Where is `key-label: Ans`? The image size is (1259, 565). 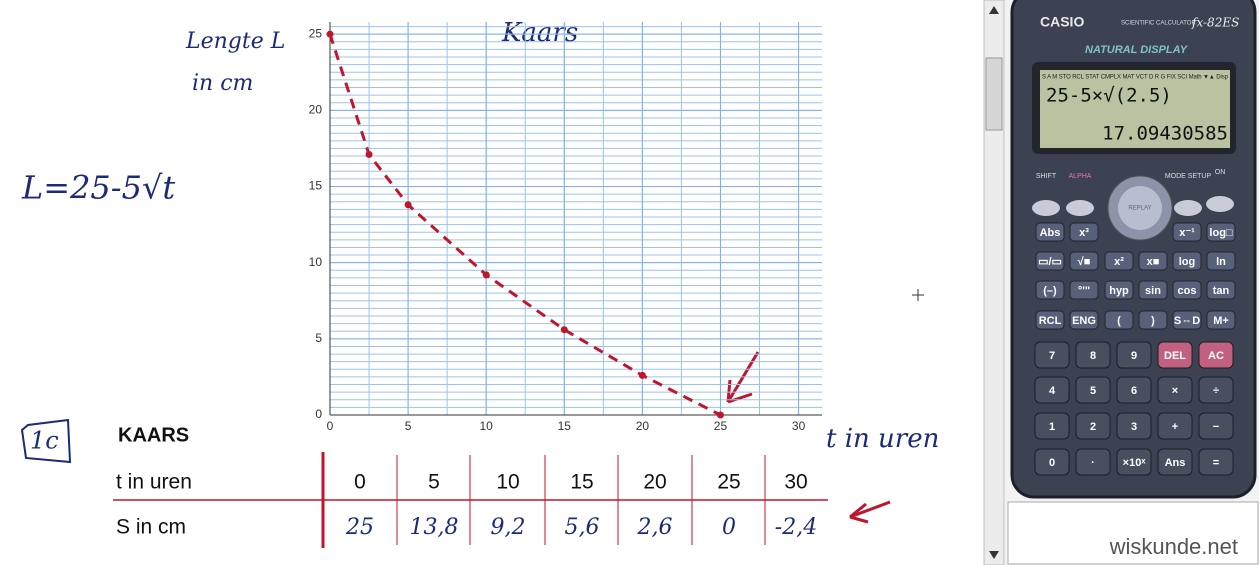
key-label: Ans is located at coordinates (1175, 463).